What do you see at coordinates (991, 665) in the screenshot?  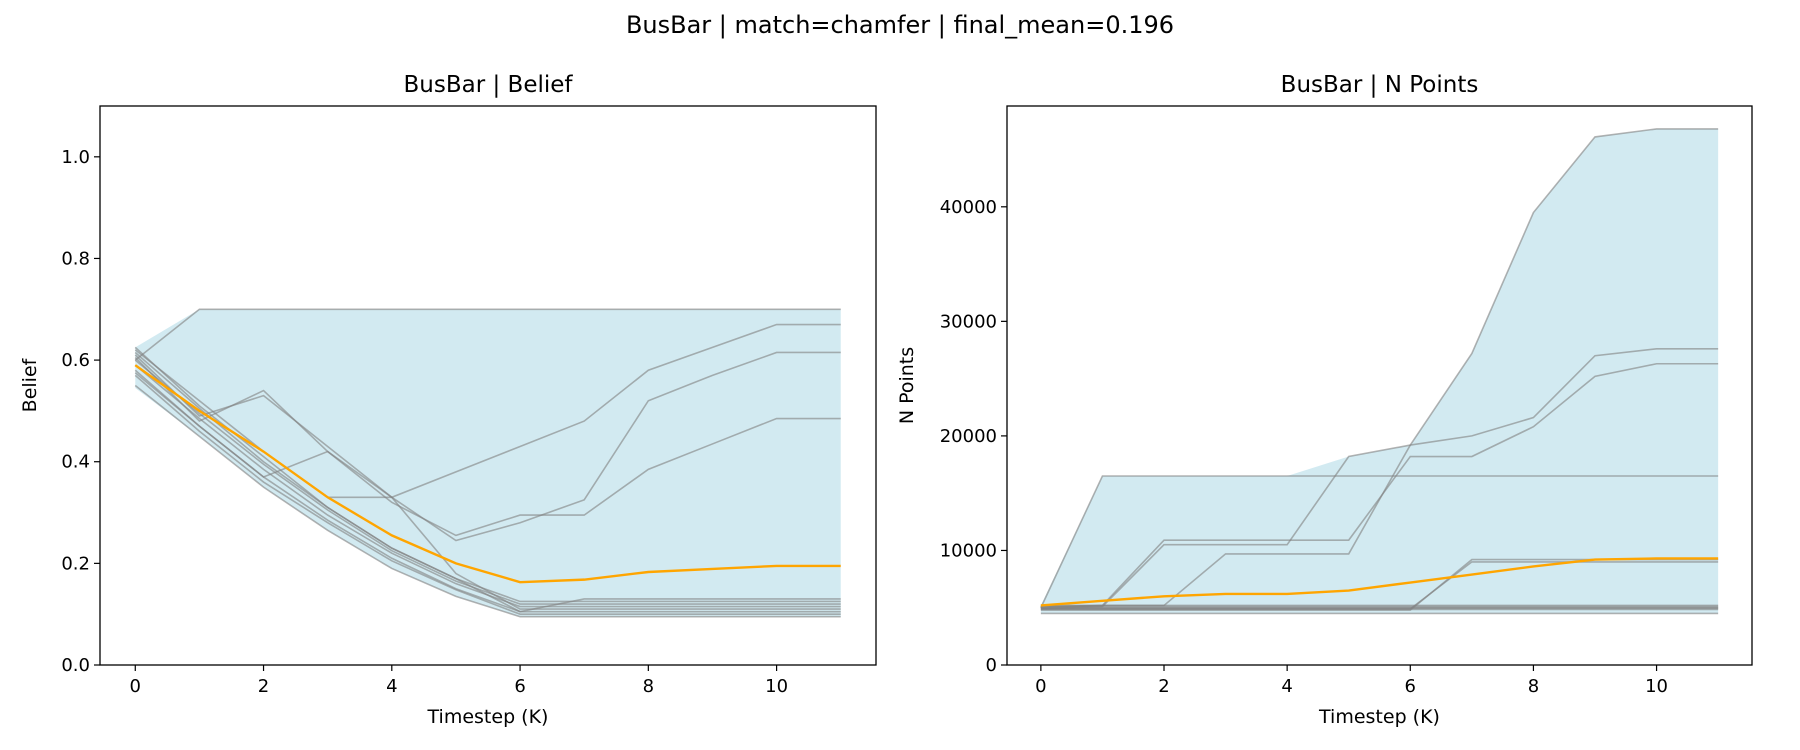 I see `n-points-y-tick-label: 0` at bounding box center [991, 665].